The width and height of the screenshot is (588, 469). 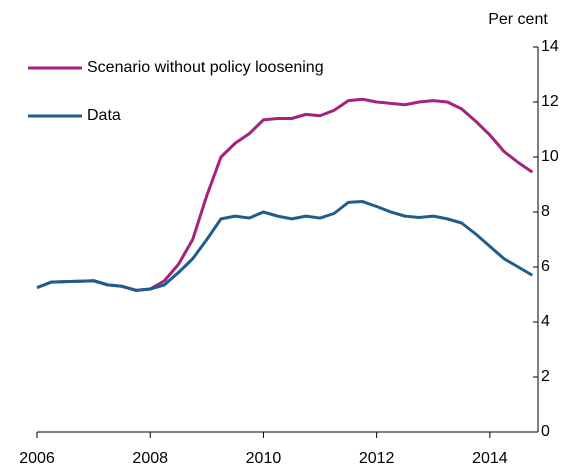 What do you see at coordinates (205, 67) in the screenshot?
I see `legend-label: Scenario without policy loosening` at bounding box center [205, 67].